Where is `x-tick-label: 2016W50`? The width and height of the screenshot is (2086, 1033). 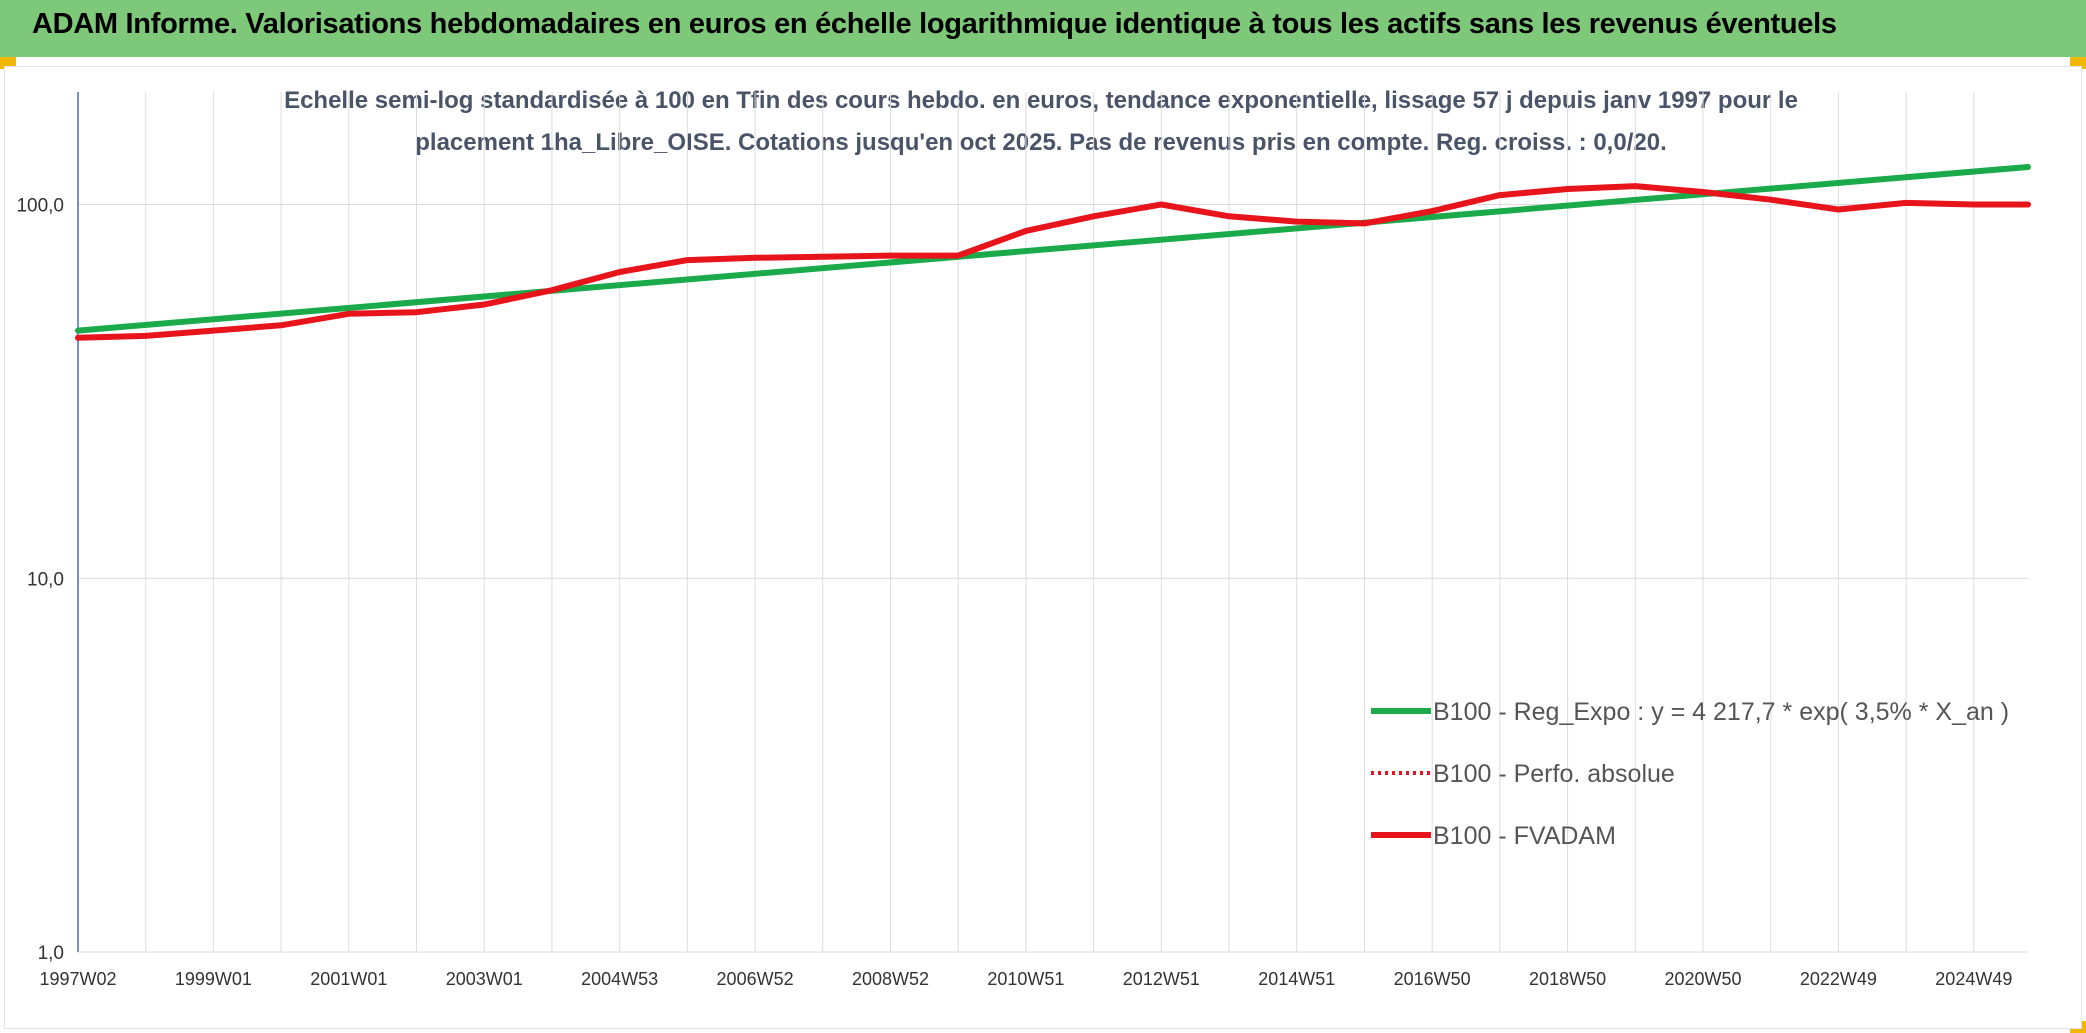 x-tick-label: 2016W50 is located at coordinates (1432, 979).